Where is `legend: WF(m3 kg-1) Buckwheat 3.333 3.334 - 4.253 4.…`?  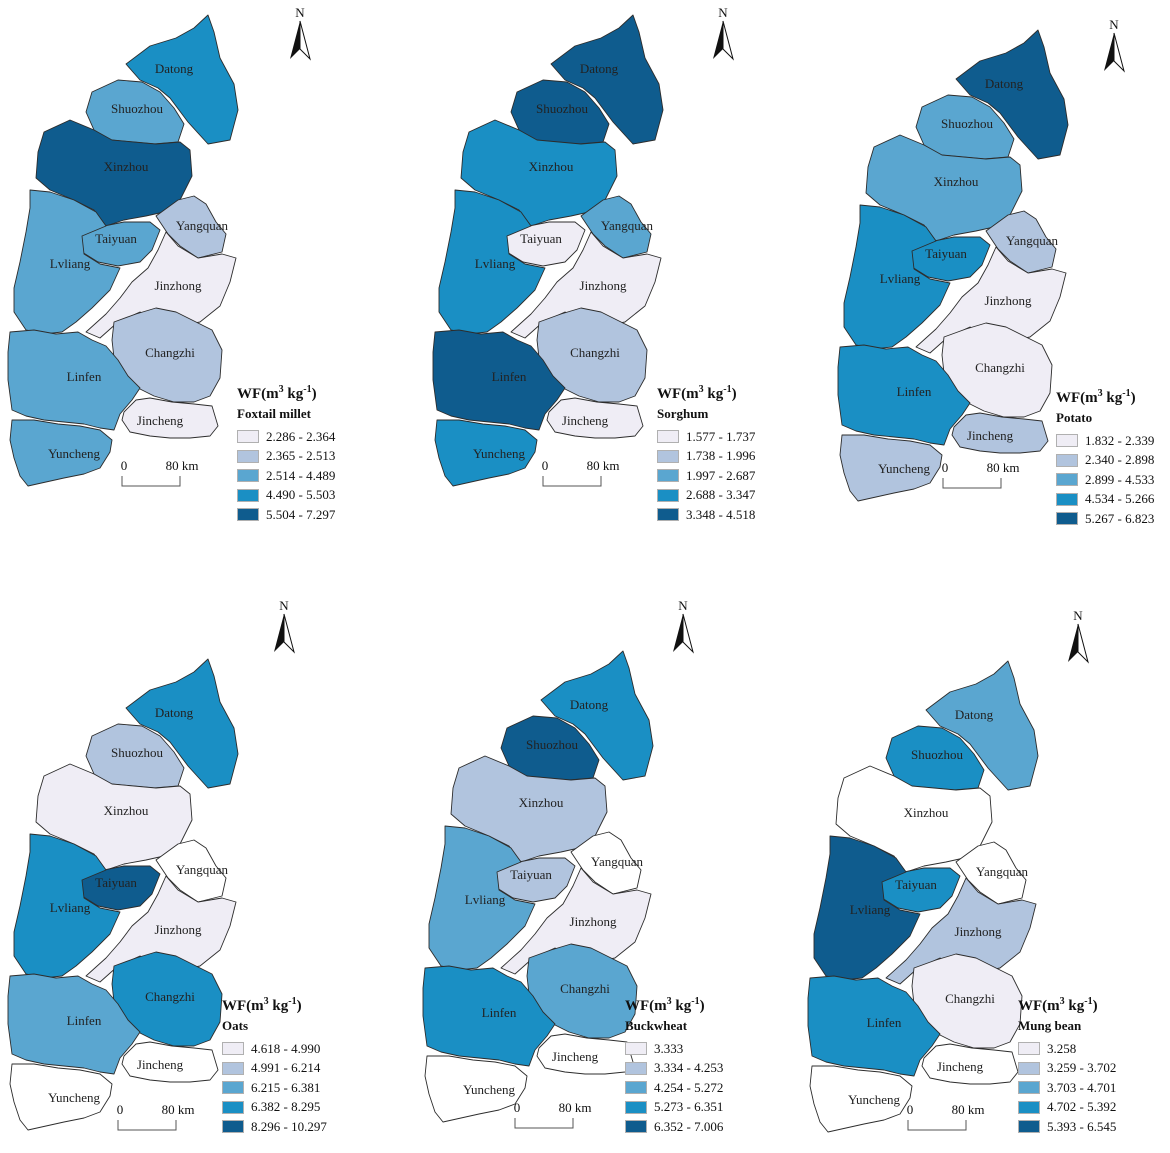
legend: WF(m3 kg-1) Buckwheat 3.333 3.334 - 4.253 4.… is located at coordinates (674, 1066).